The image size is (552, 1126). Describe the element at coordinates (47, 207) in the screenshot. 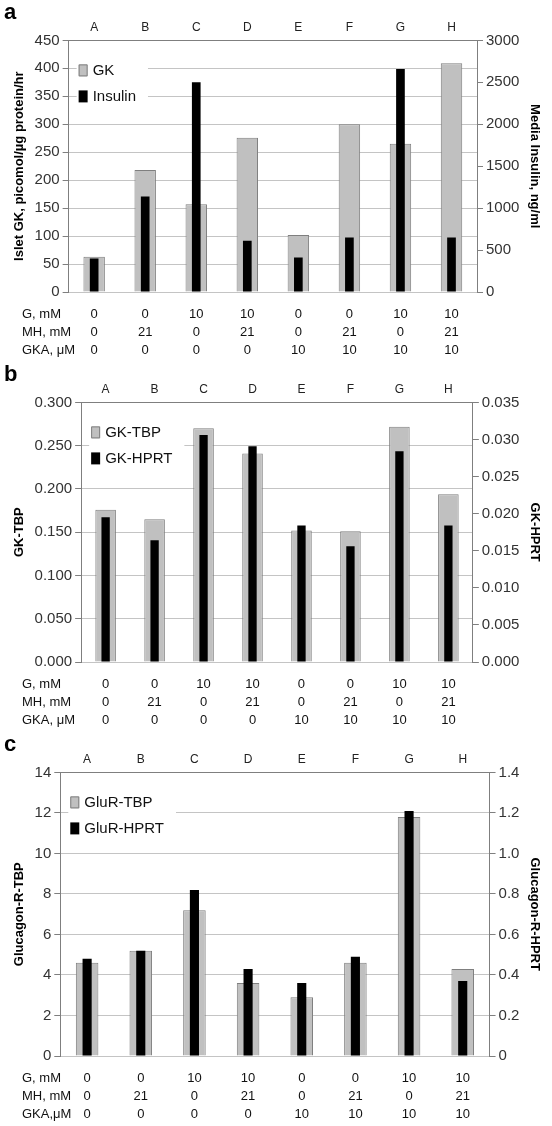

I see `y-tick-label: 150` at that location.